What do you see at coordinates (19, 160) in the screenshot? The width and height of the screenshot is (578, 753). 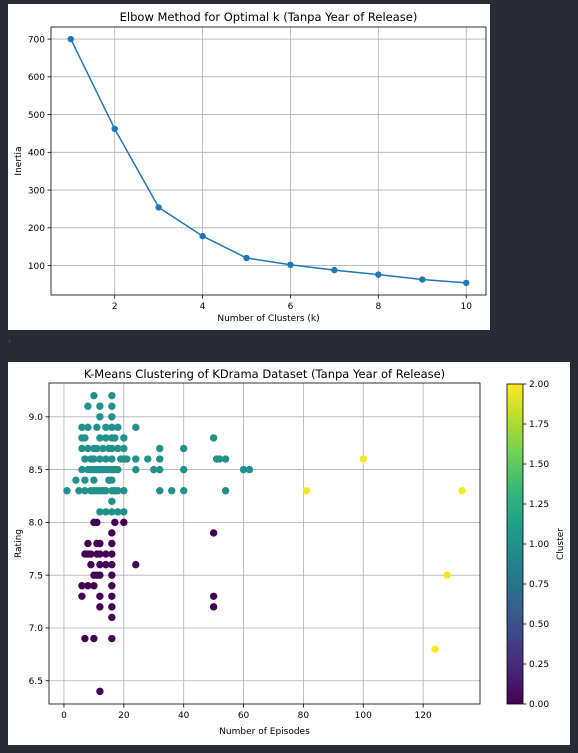 I see `elbow-y-axis-label: Inertia` at bounding box center [19, 160].